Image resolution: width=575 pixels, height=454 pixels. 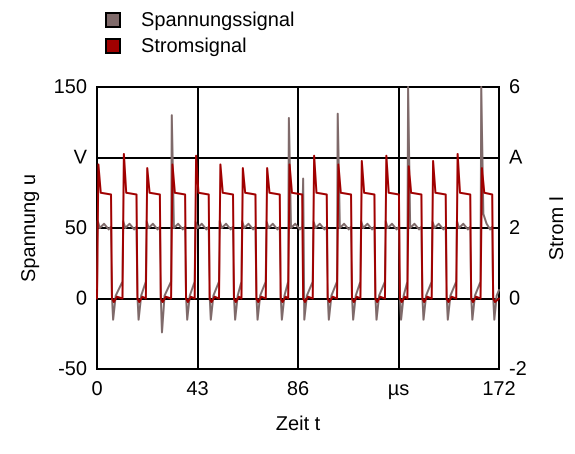 I want to click on y2-tick-label: A, so click(x=516, y=157).